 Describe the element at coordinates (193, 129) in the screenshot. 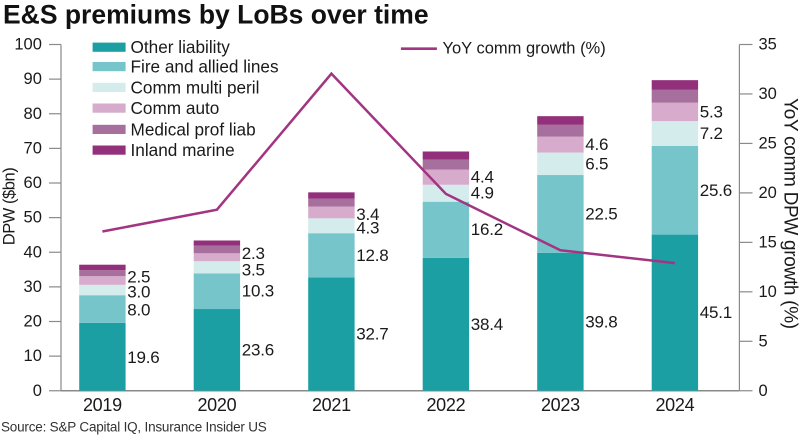

I see `svg-text: Medical prof liab` at that location.